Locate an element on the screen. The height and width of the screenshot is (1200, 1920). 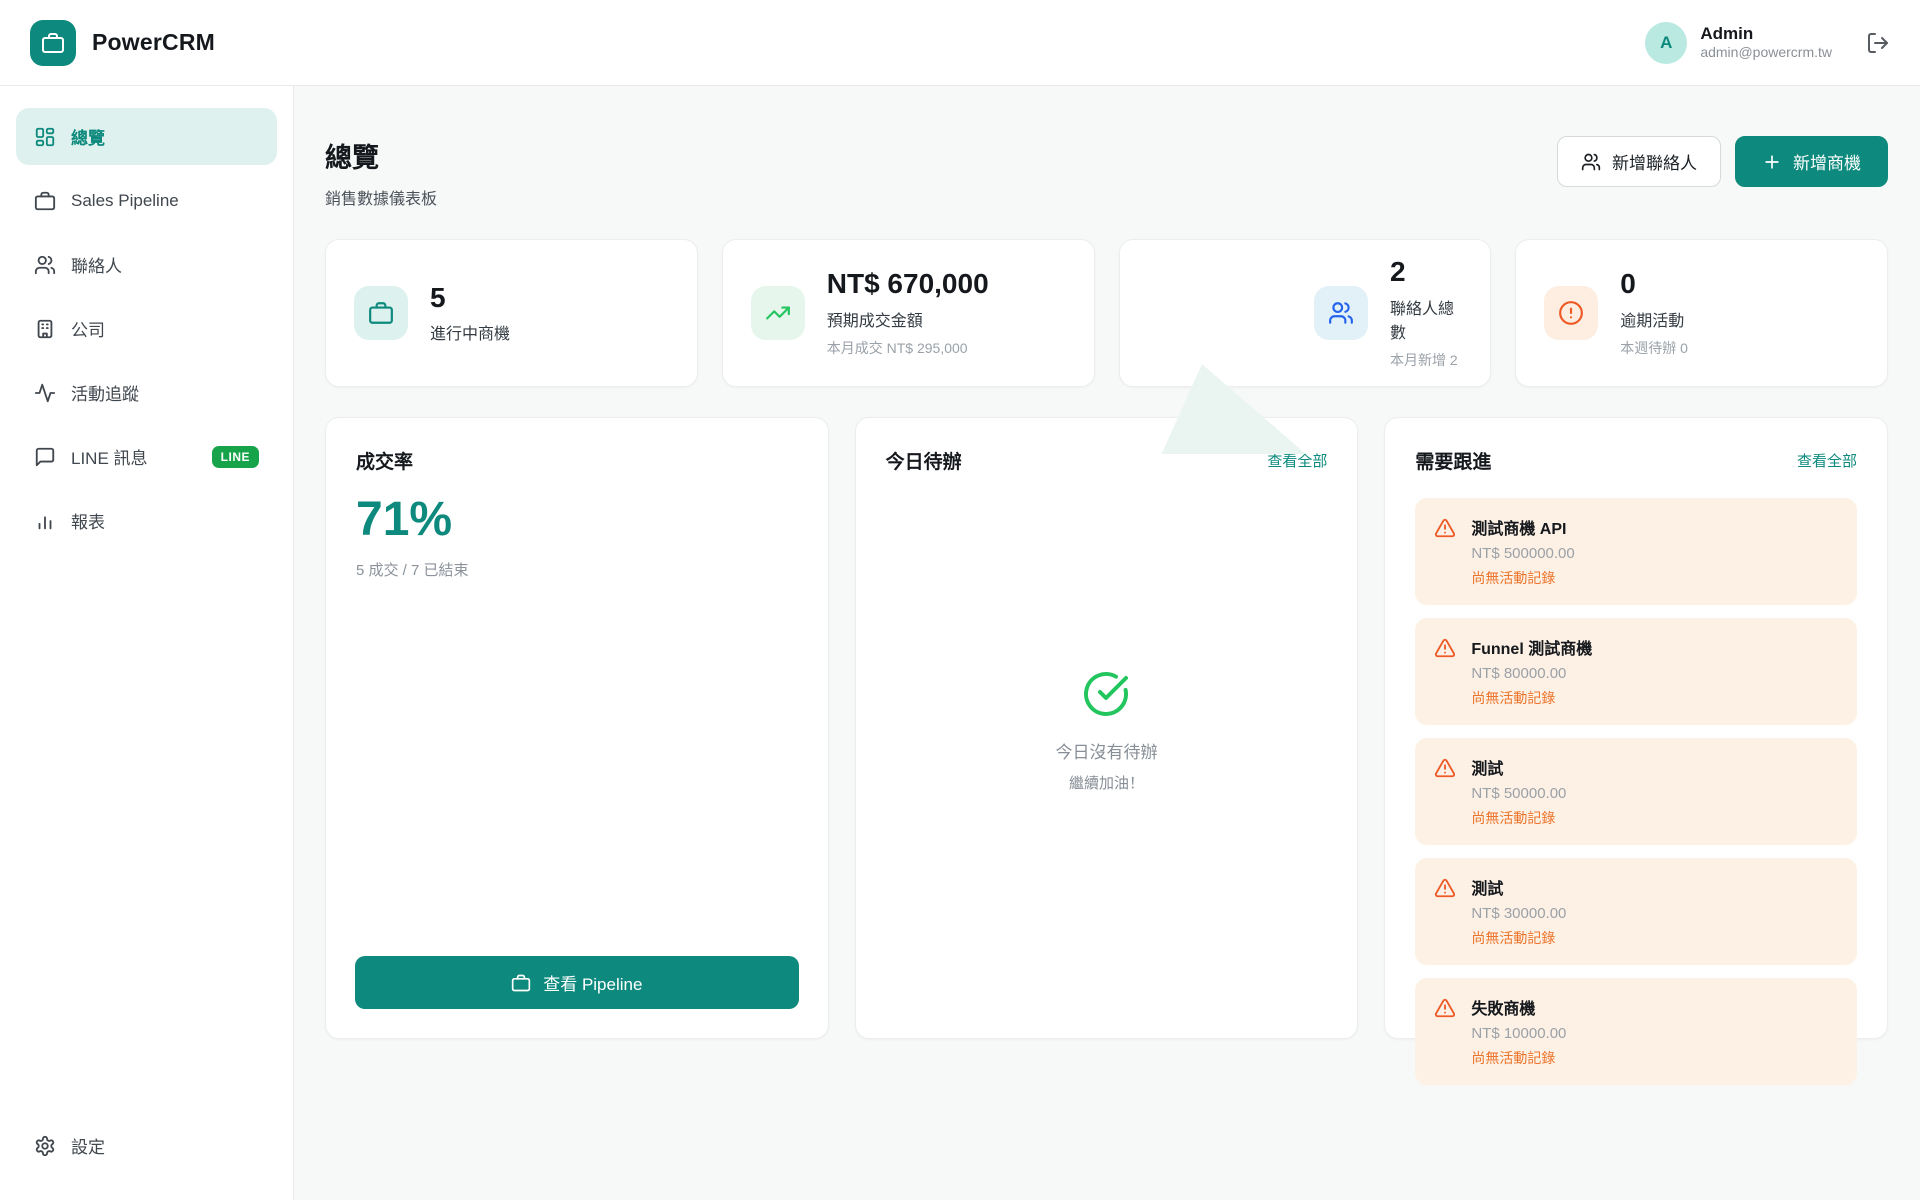
sidebar-item-activity: 活動追蹤 is located at coordinates (146, 392).